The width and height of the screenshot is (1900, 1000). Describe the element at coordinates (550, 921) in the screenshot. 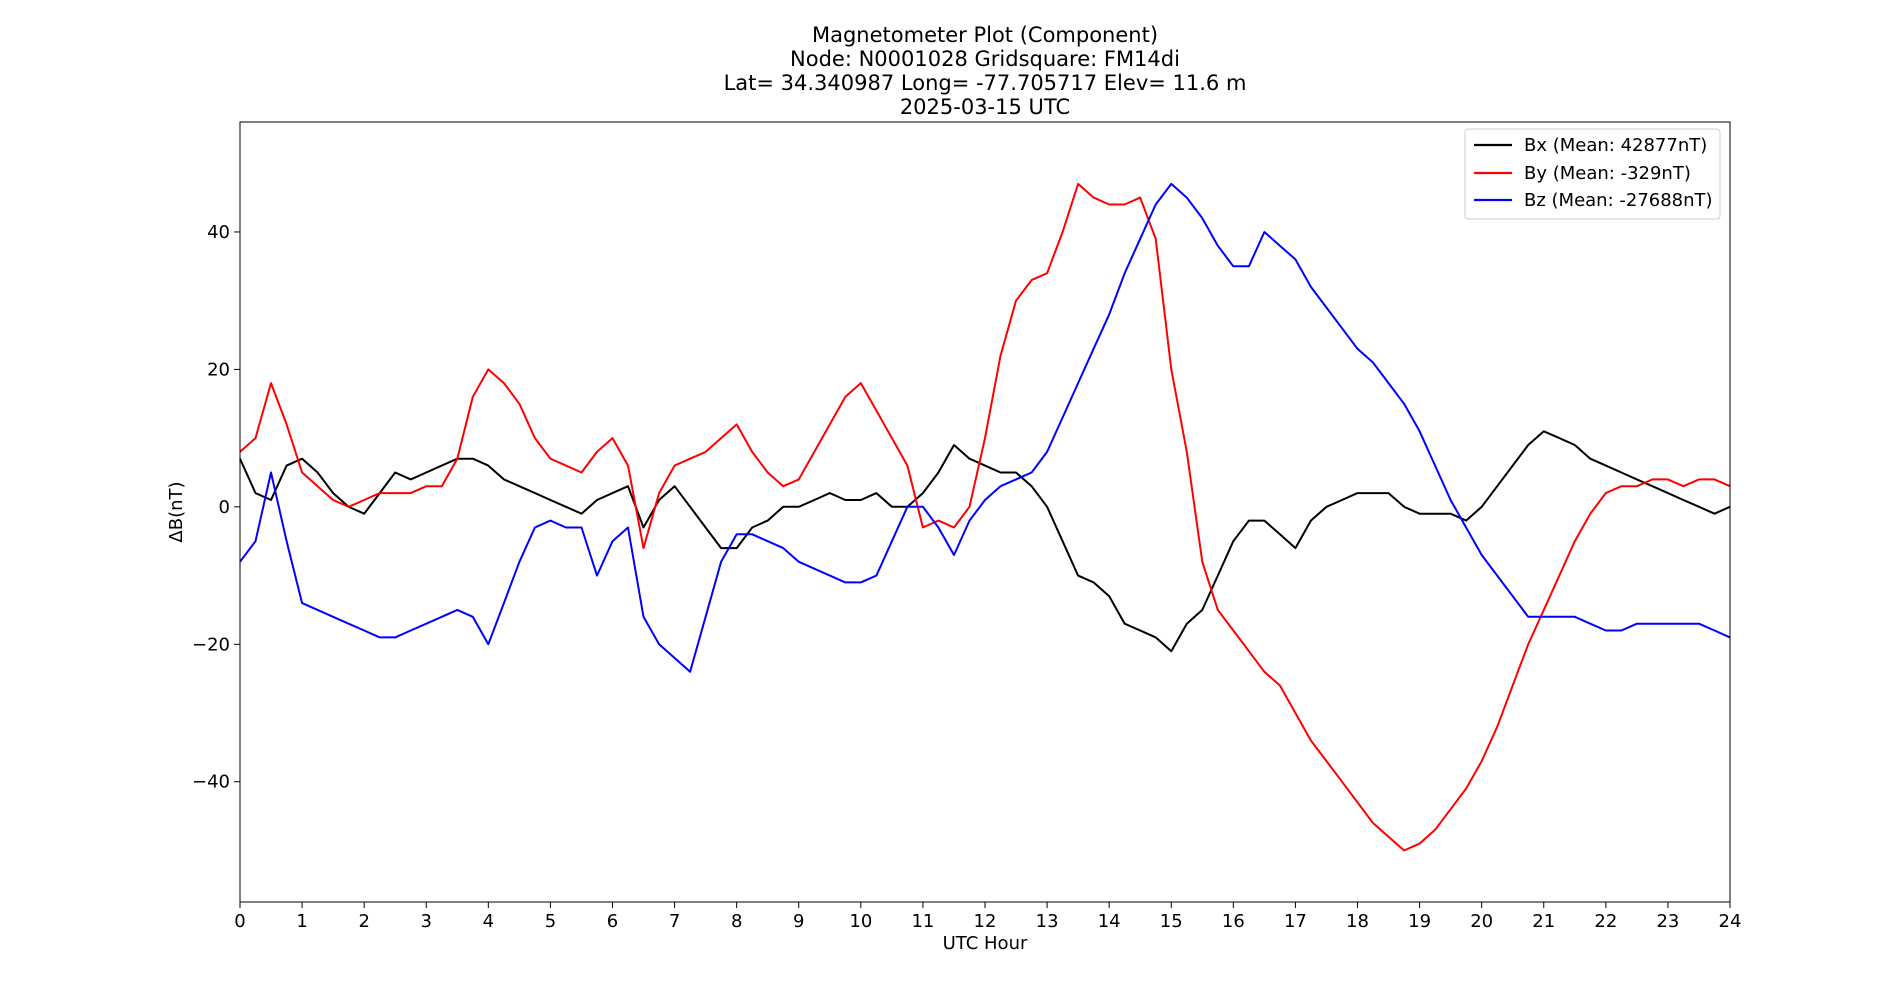

I see `x-tick-label: 5` at that location.